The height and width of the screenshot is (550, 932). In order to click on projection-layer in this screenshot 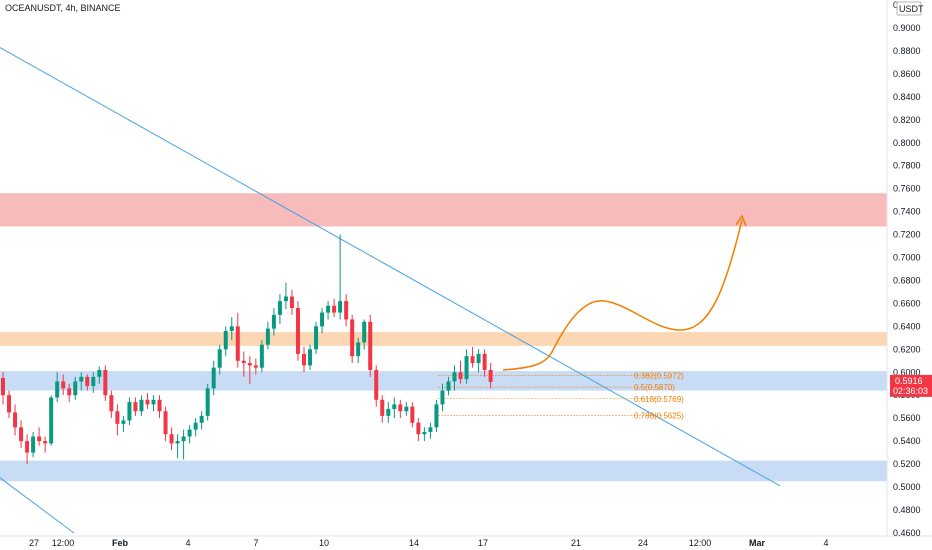, I will do `click(624, 292)`.